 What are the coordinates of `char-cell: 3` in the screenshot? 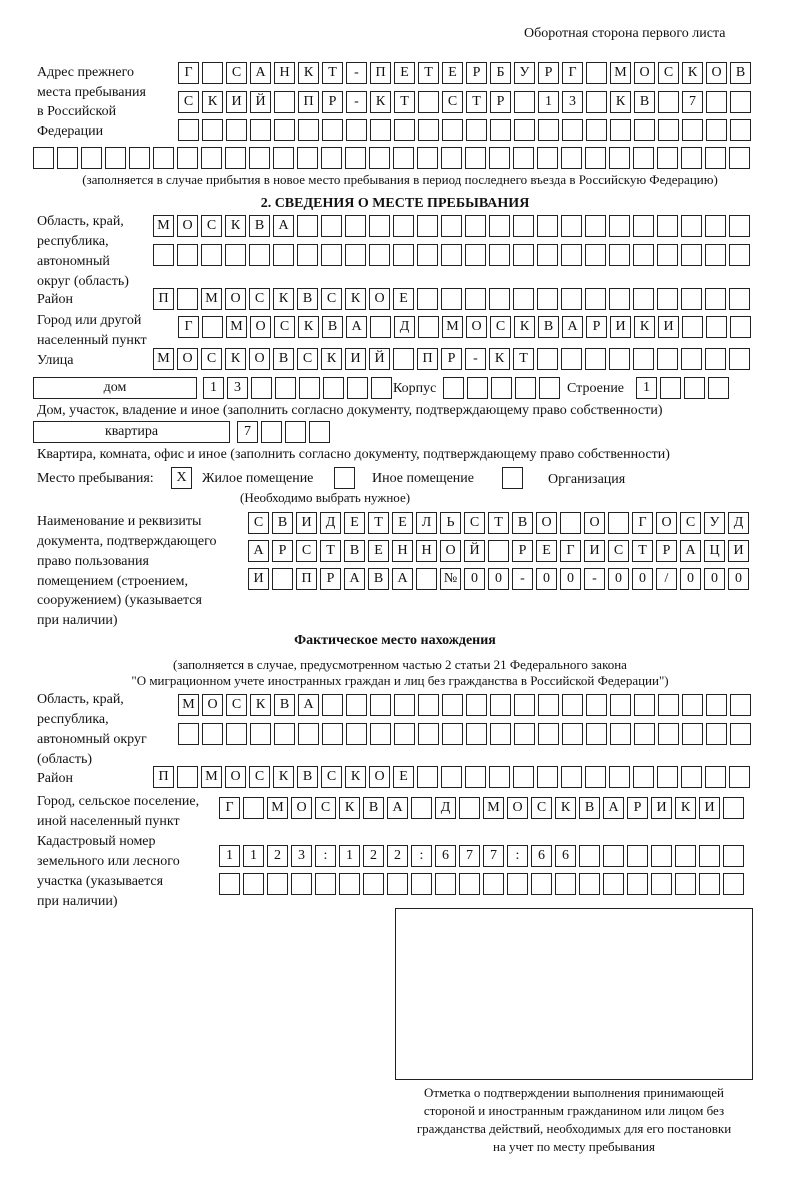 It's located at (237, 388).